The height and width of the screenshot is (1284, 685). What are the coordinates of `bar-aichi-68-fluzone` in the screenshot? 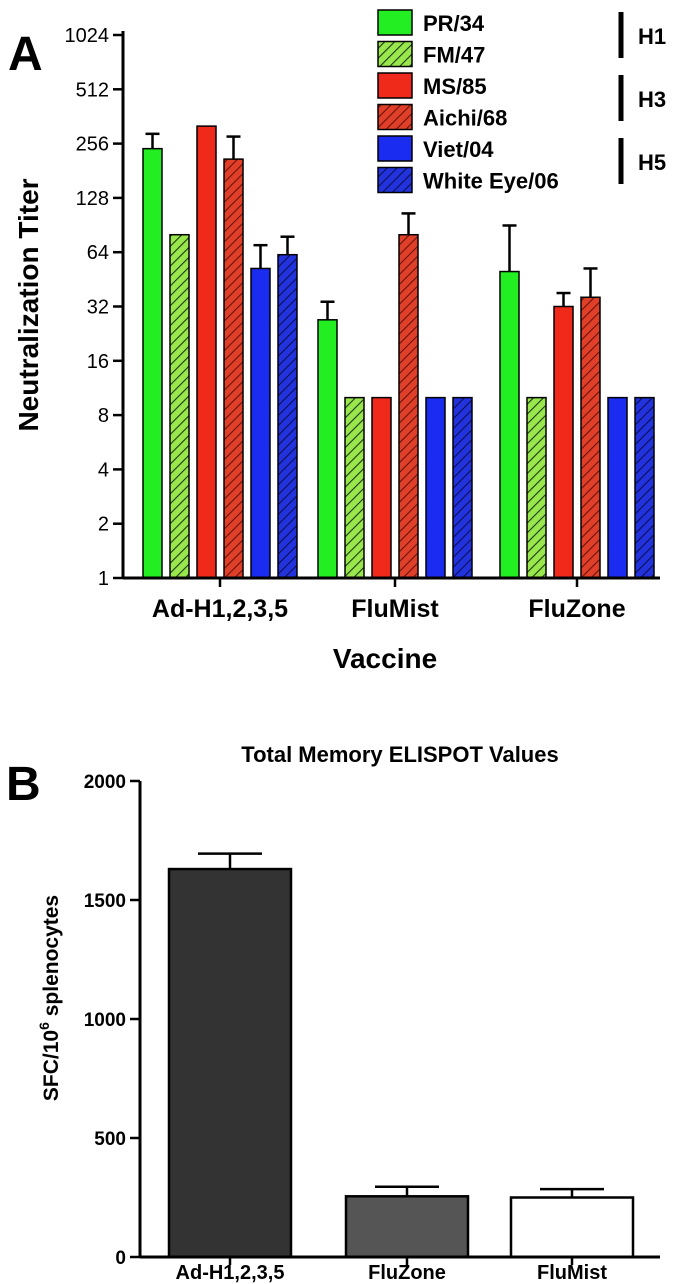 It's located at (590, 437).